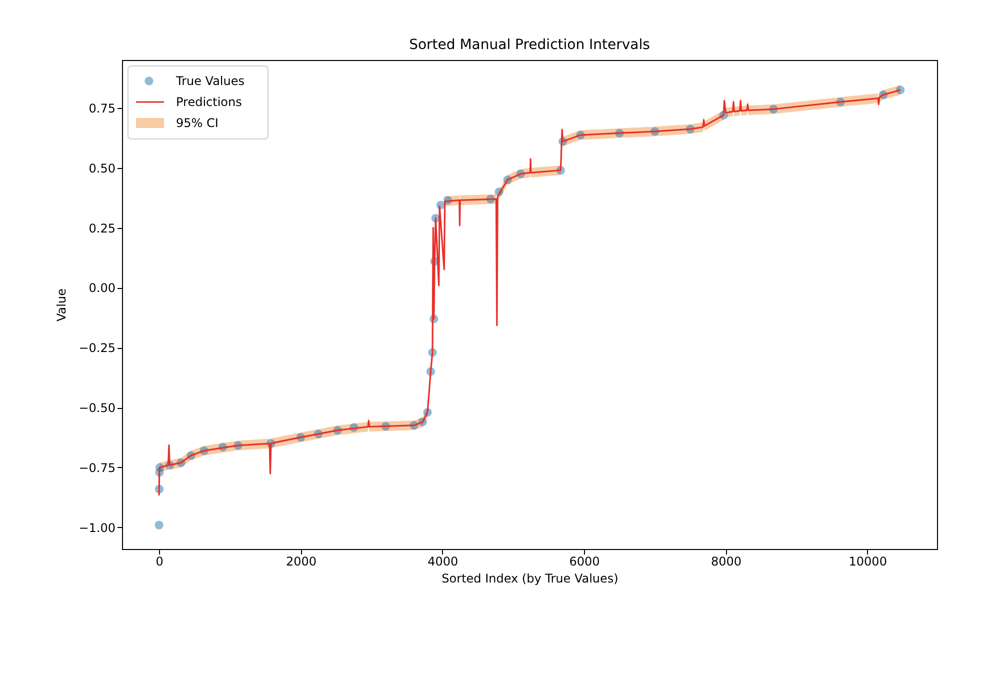  What do you see at coordinates (97, 468) in the screenshot?
I see `y-tick-label: −0.75` at bounding box center [97, 468].